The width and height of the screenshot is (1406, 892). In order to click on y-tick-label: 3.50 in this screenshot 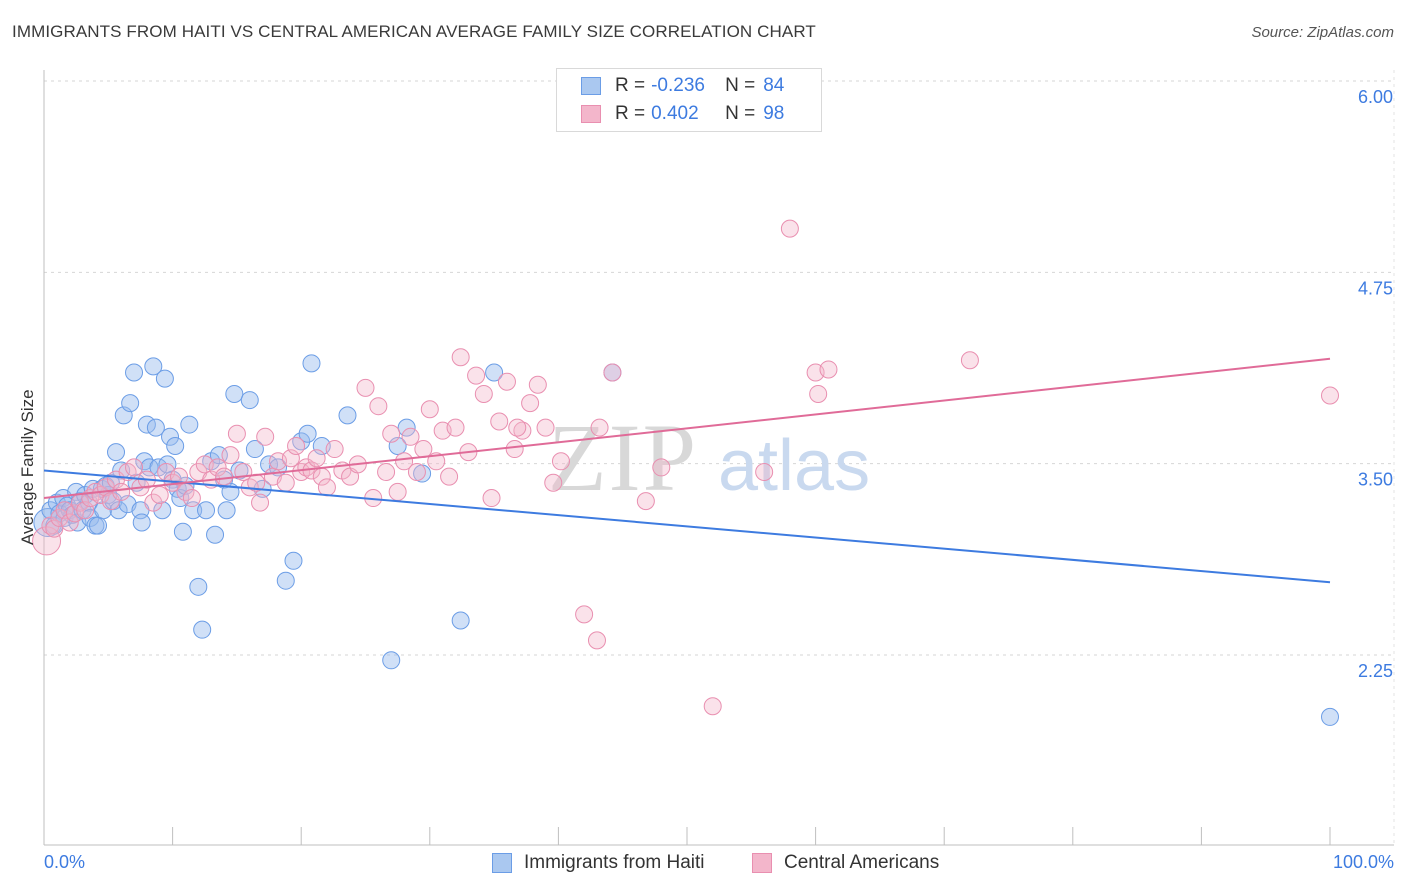, I will do `click(1375, 480)`.